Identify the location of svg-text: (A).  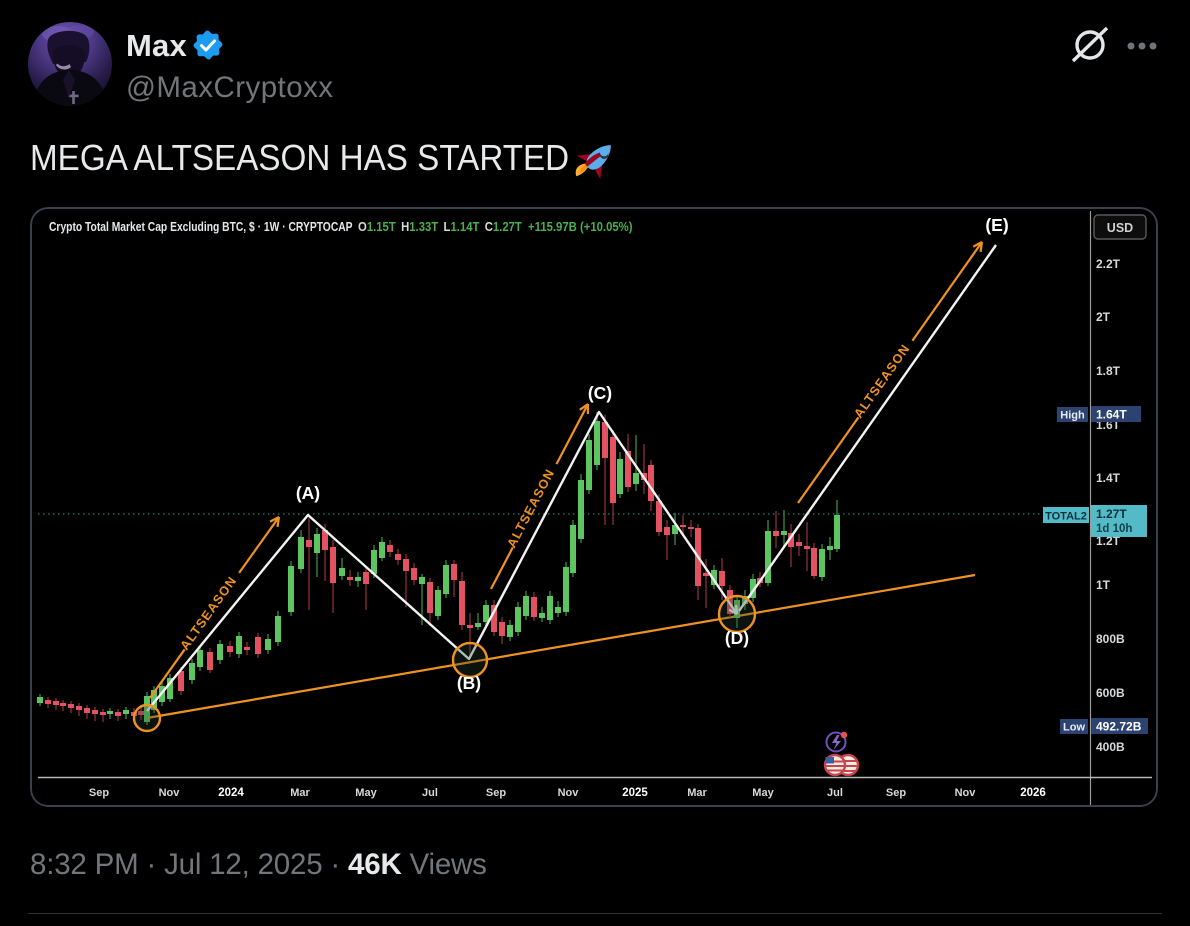
(308, 493).